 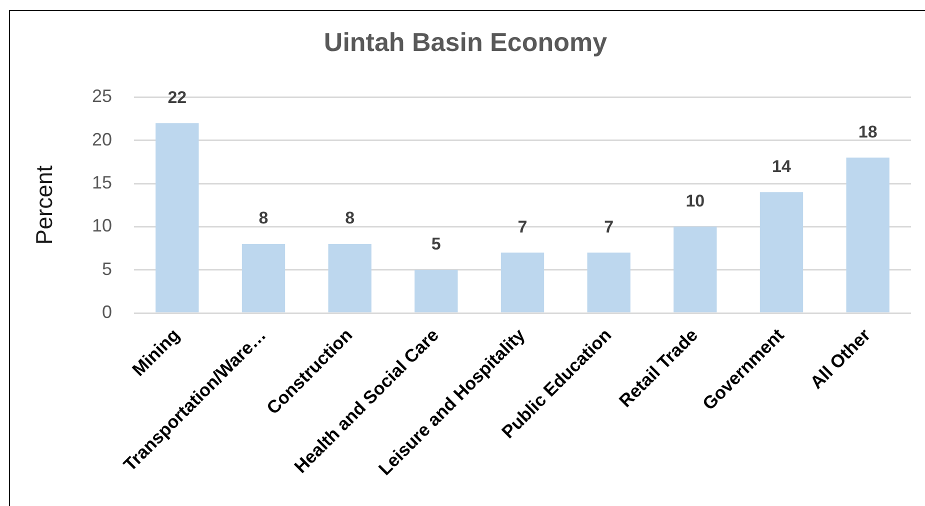 What do you see at coordinates (44, 204) in the screenshot?
I see `y-axis-title: Percent` at bounding box center [44, 204].